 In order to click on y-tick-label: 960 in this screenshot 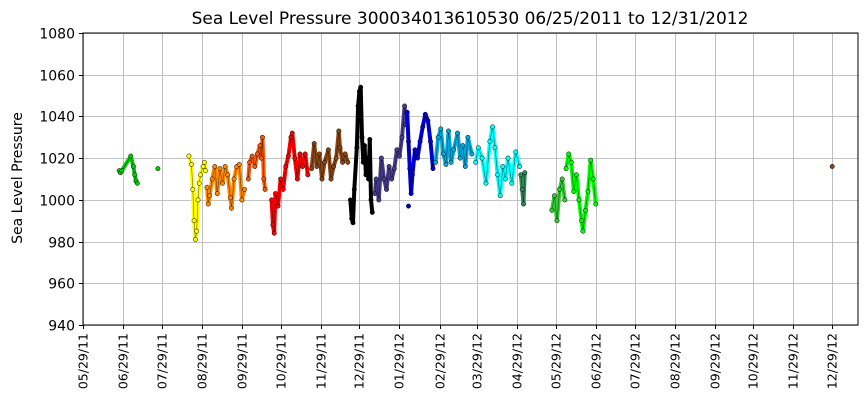, I will do `click(61, 285)`.